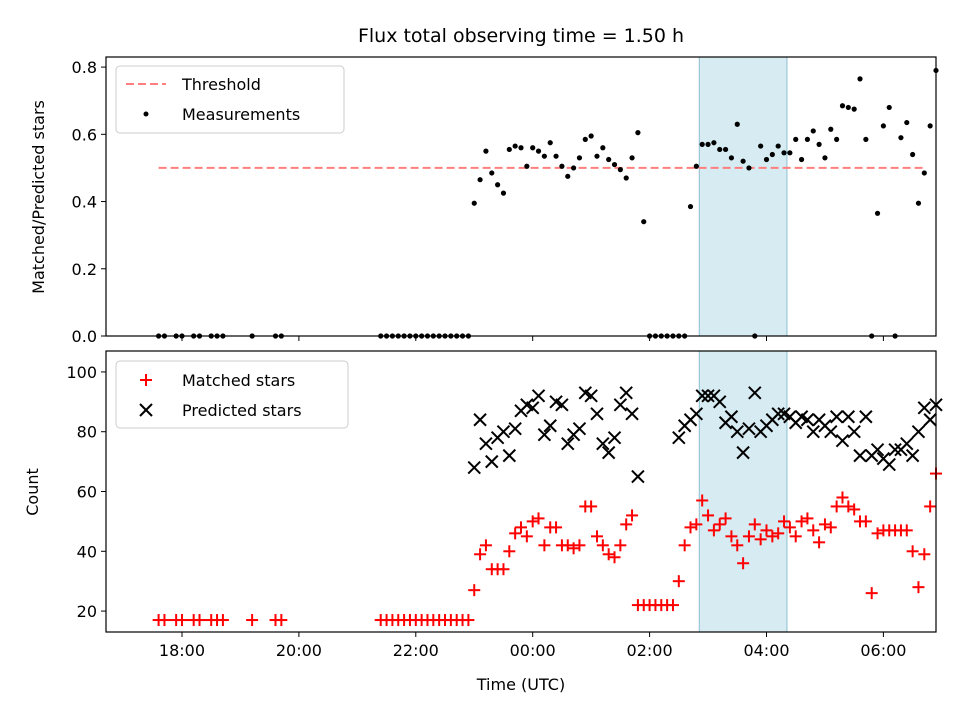  What do you see at coordinates (81, 372) in the screenshot?
I see `y-tick-label: 100` at bounding box center [81, 372].